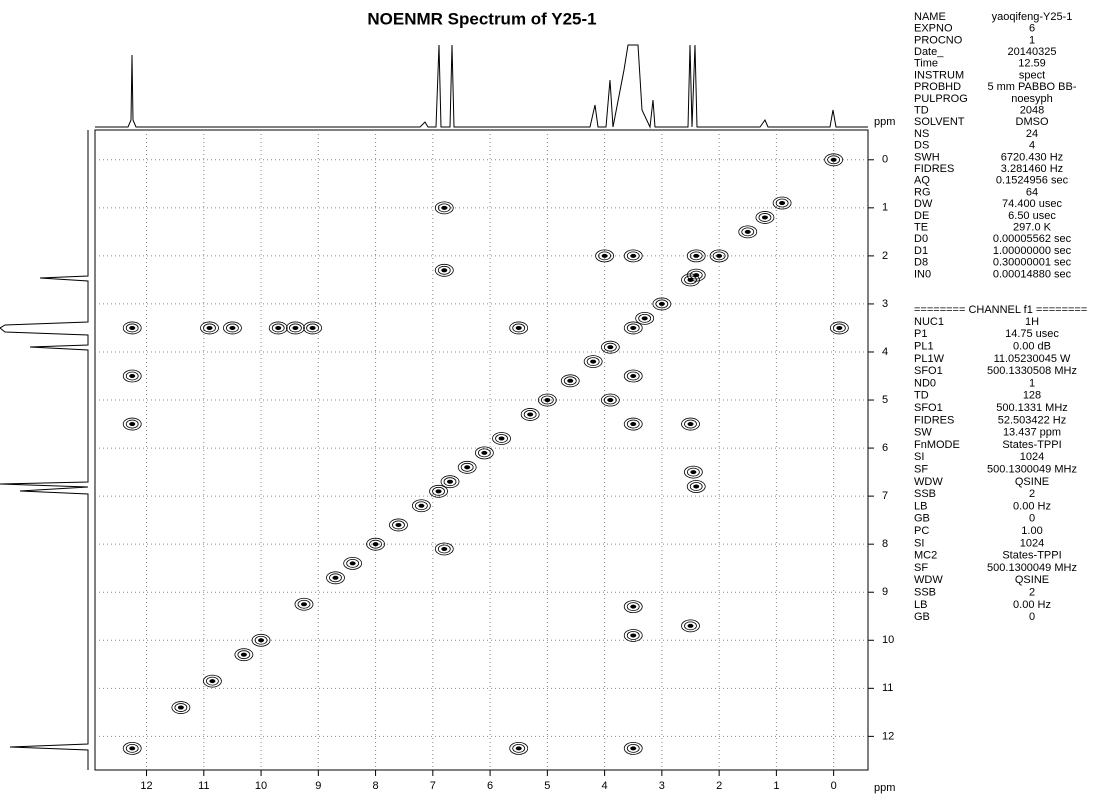 The height and width of the screenshot is (799, 1109). I want to click on param-value: 12.59, so click(1032, 64).